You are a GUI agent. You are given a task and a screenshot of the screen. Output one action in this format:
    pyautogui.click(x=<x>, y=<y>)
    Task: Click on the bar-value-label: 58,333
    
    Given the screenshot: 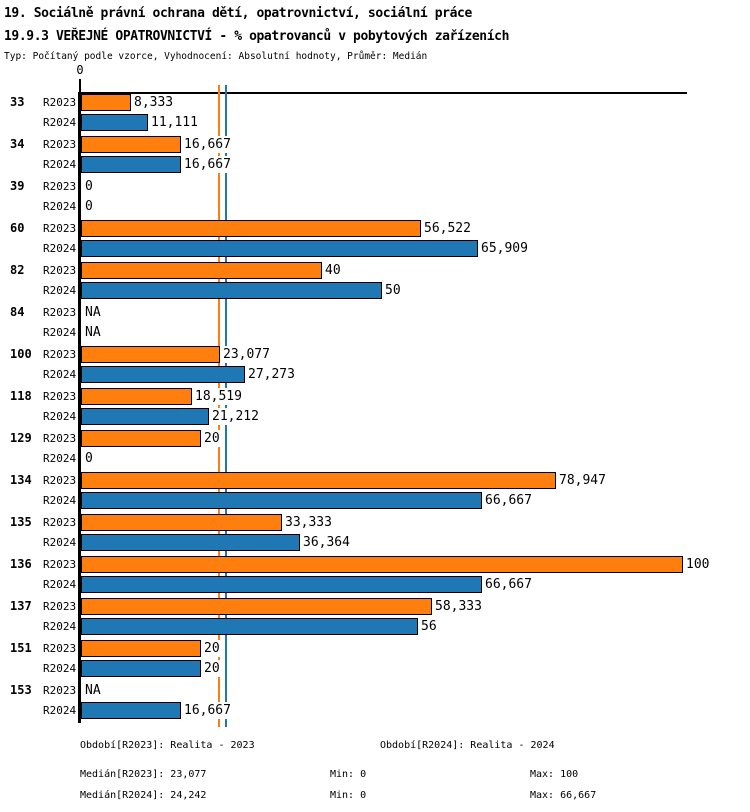 What is the action you would take?
    pyautogui.click(x=458, y=606)
    